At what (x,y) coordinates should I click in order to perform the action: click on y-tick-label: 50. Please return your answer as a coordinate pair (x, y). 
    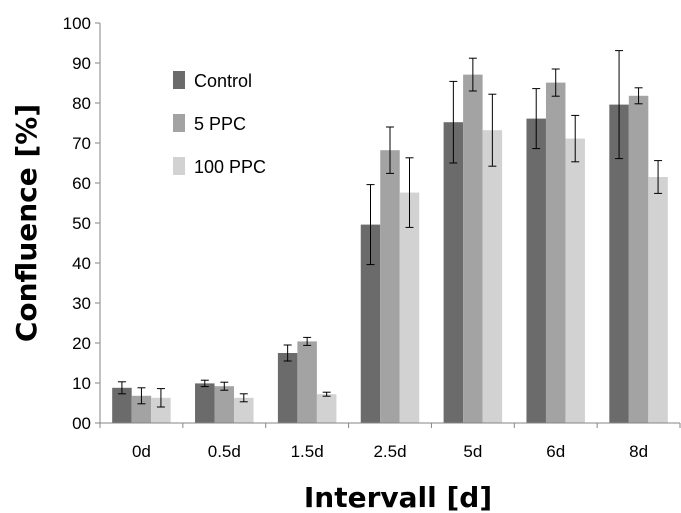
    Looking at the image, I should click on (81, 223).